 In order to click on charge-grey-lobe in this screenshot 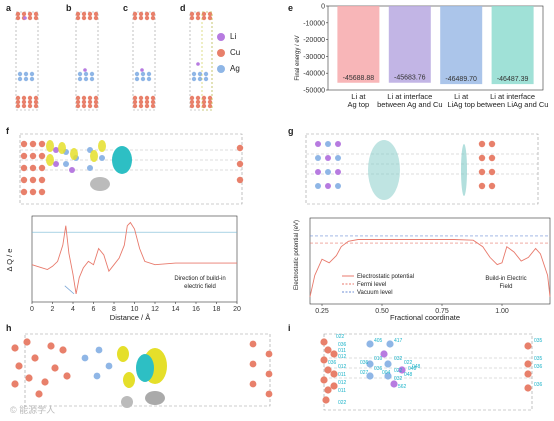, I will do `click(100, 184)`.